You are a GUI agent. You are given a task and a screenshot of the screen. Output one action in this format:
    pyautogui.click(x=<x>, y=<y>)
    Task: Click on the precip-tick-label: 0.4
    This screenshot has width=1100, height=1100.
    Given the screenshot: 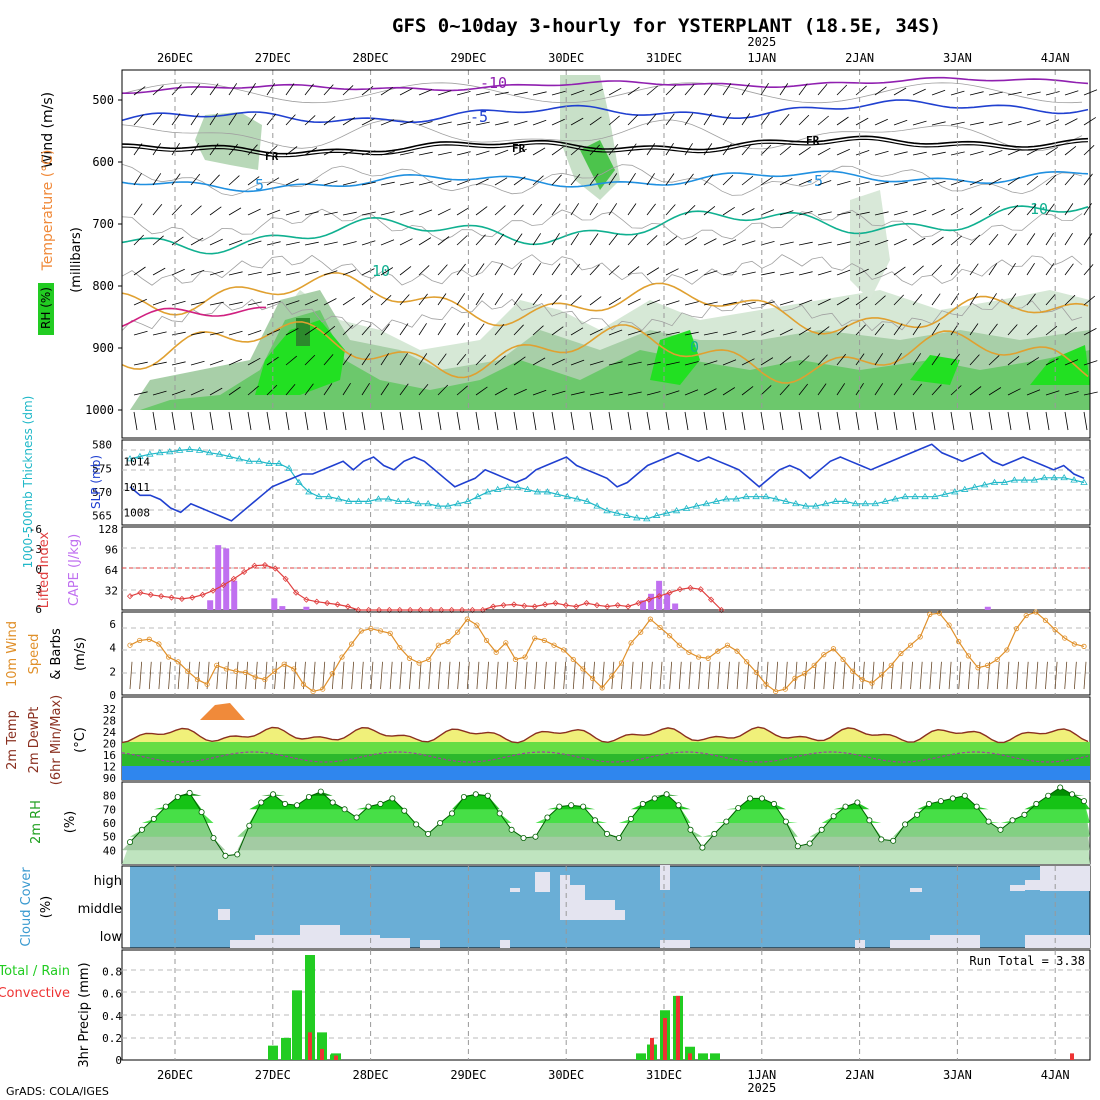 What is the action you would take?
    pyautogui.click(x=112, y=1016)
    